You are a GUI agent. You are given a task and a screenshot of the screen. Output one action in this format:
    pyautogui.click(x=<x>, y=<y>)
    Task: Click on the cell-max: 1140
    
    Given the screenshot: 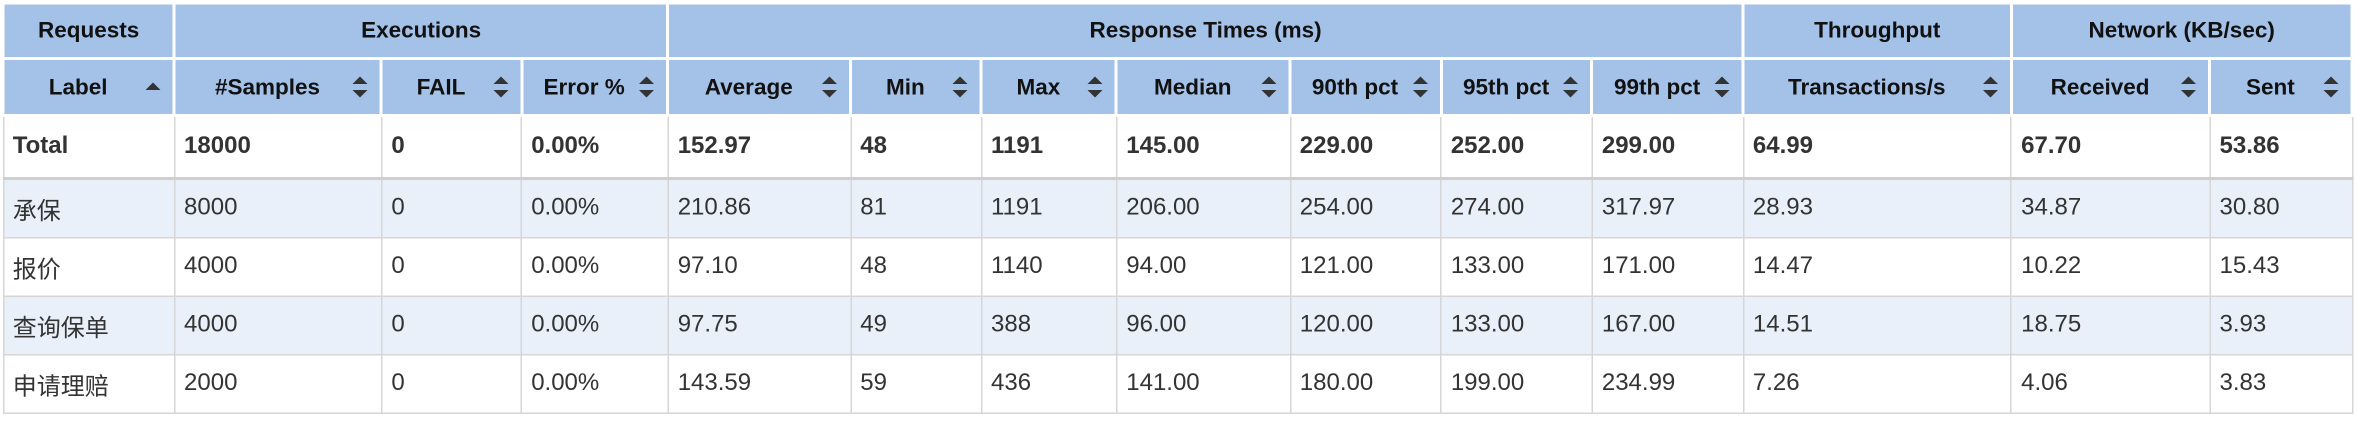 What is the action you would take?
    pyautogui.click(x=1049, y=267)
    